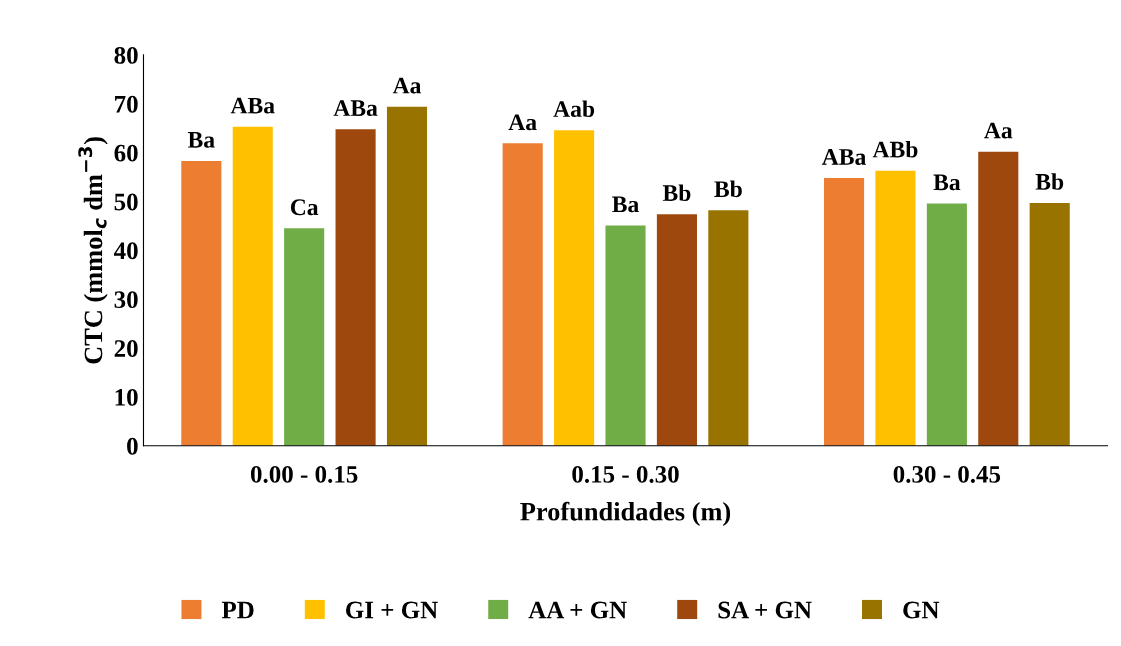 The width and height of the screenshot is (1121, 646). What do you see at coordinates (132, 446) in the screenshot?
I see `y-tick-label: 0` at bounding box center [132, 446].